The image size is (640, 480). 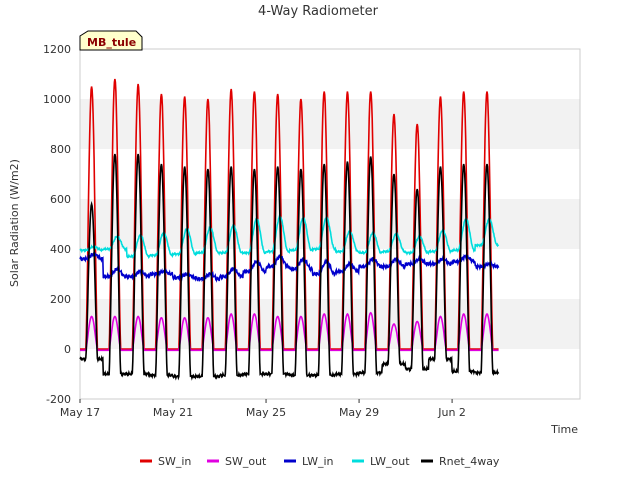 I want to click on legend-item: LW_in, so click(x=309, y=461).